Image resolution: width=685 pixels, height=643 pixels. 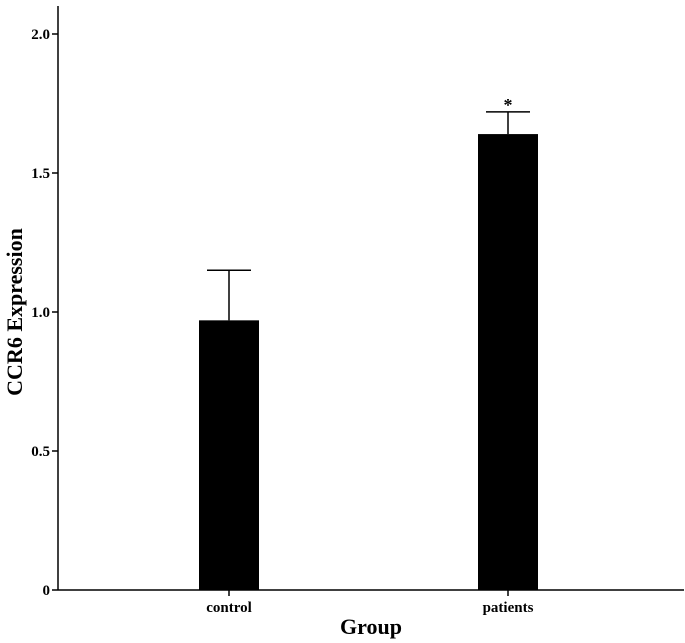 I want to click on y-tick-label: 0, so click(x=47, y=591).